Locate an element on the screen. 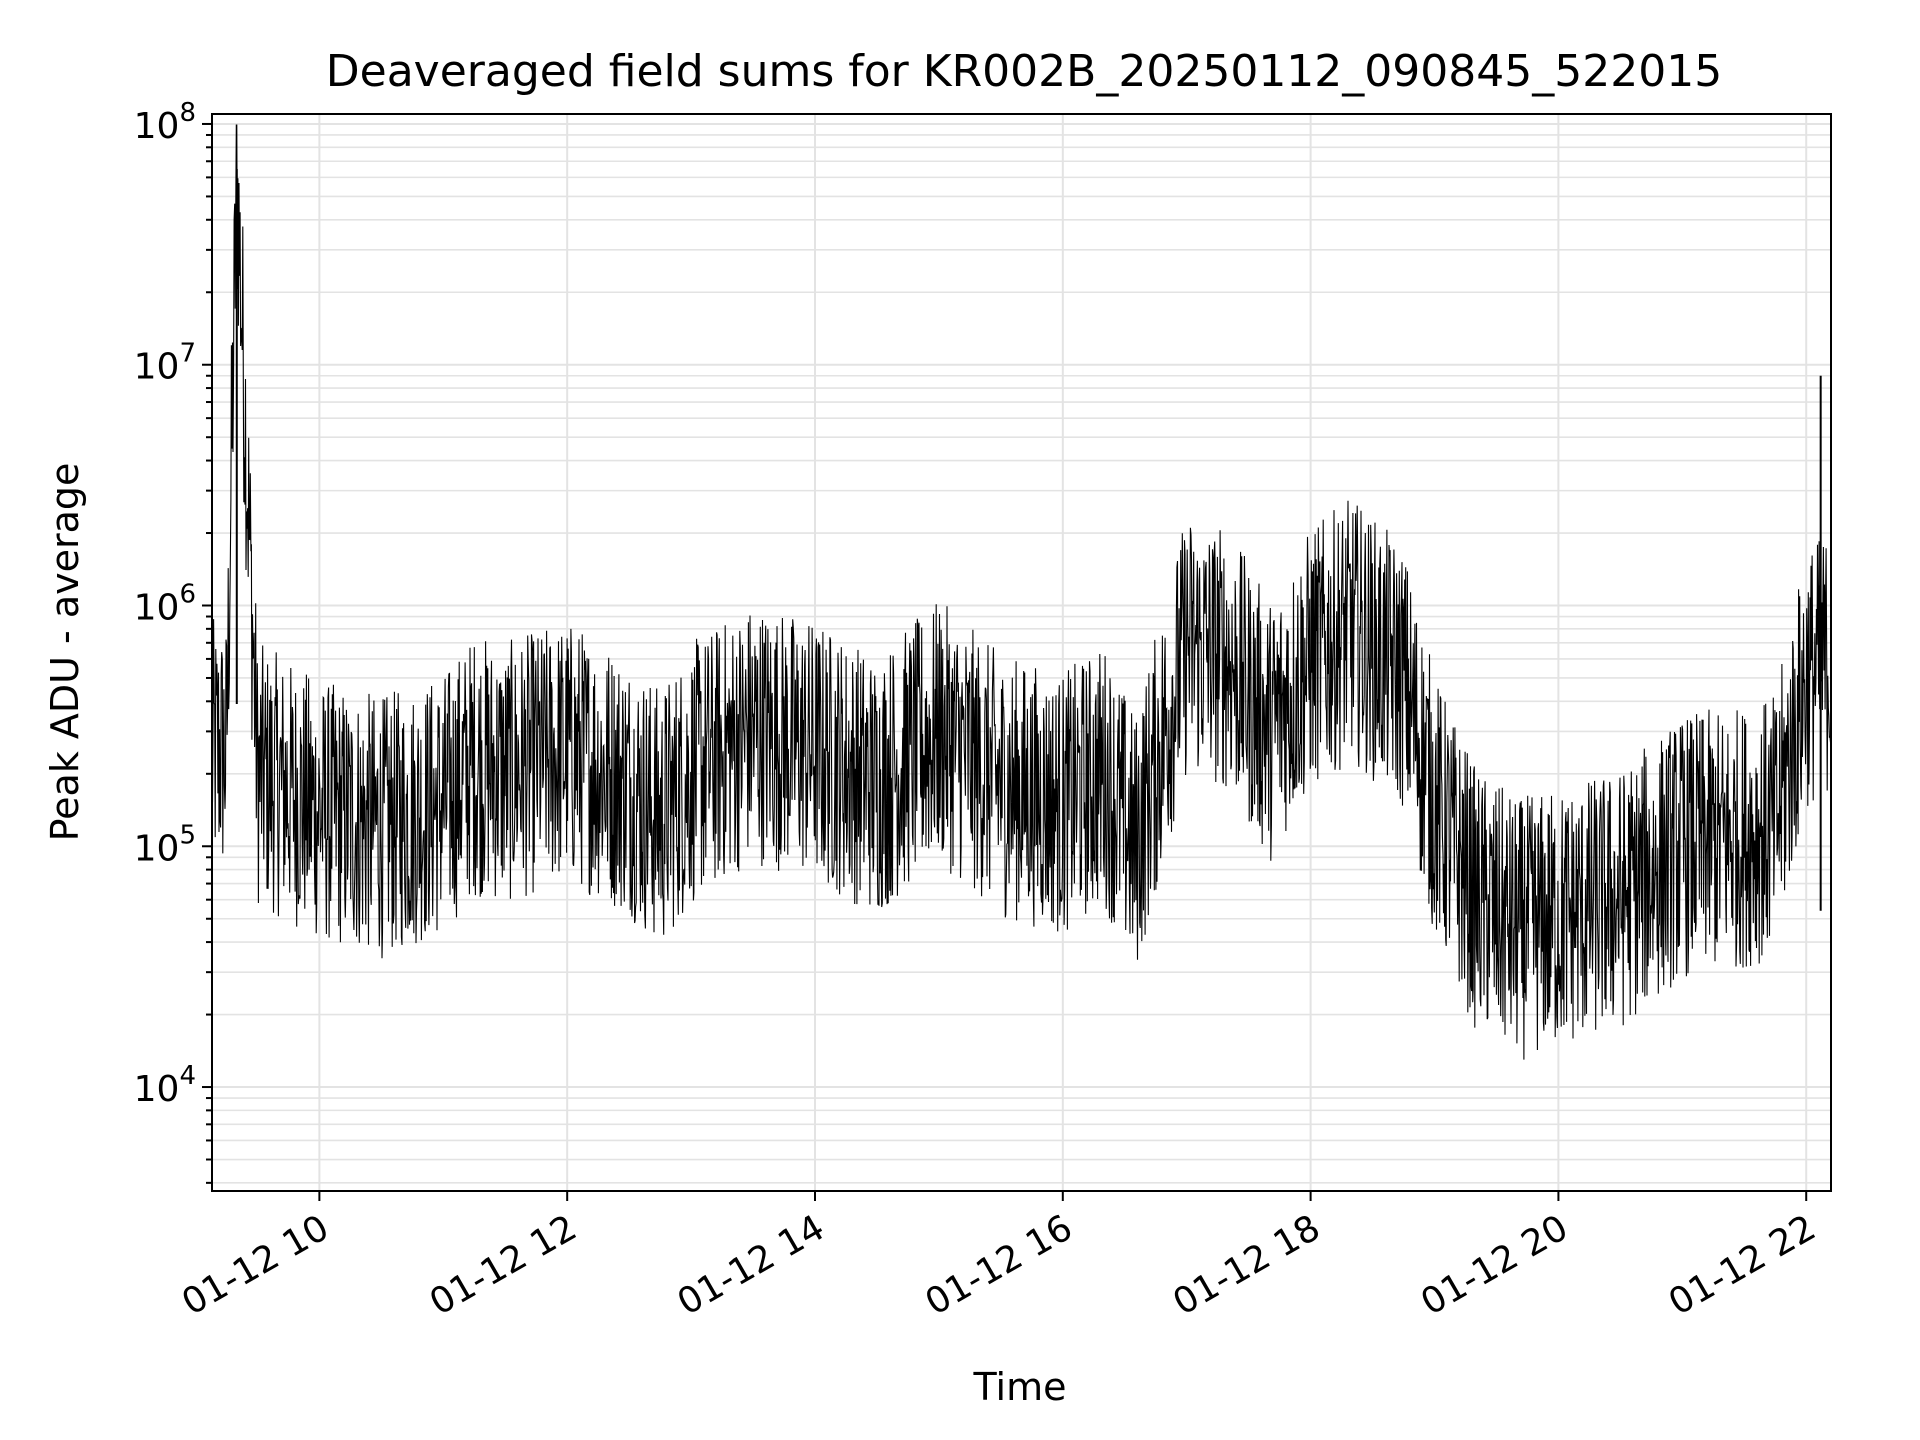 Image resolution: width=1920 pixels, height=1440 pixels. y-tick-label: 10⁶ is located at coordinates (165, 604).